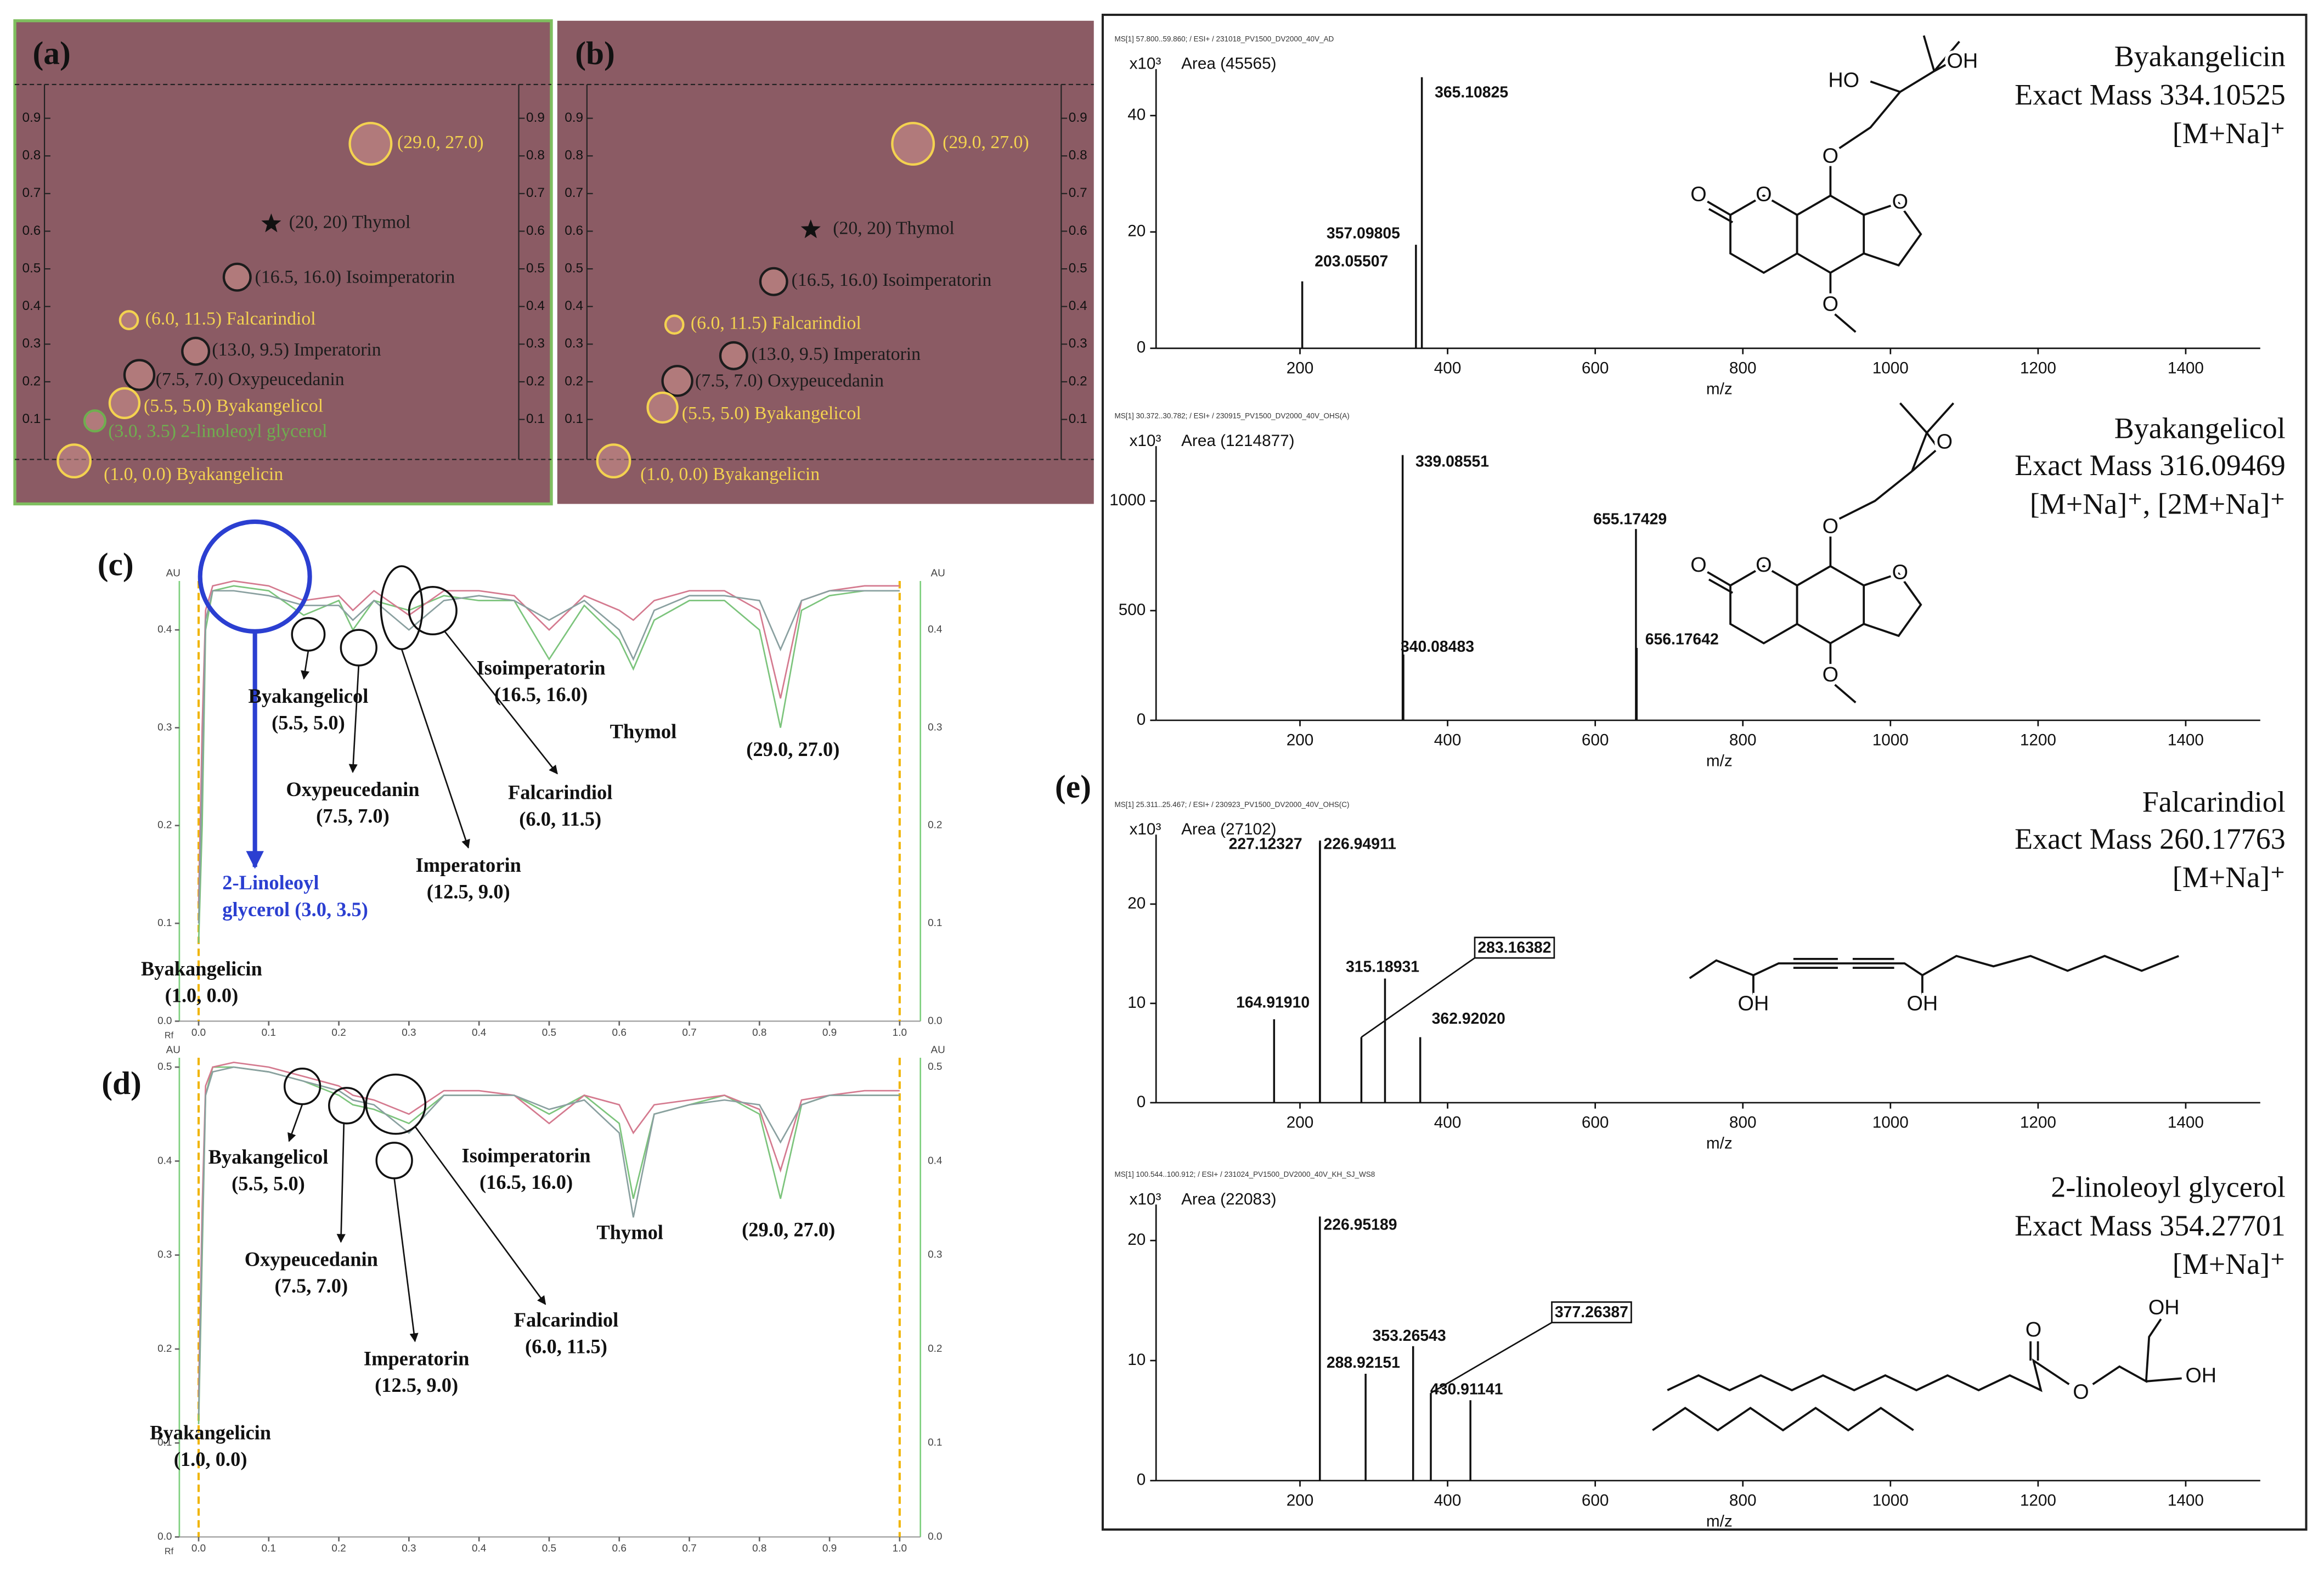 The width and height of the screenshot is (2324, 1574). I want to click on tick-label: 0.9, so click(574, 117).